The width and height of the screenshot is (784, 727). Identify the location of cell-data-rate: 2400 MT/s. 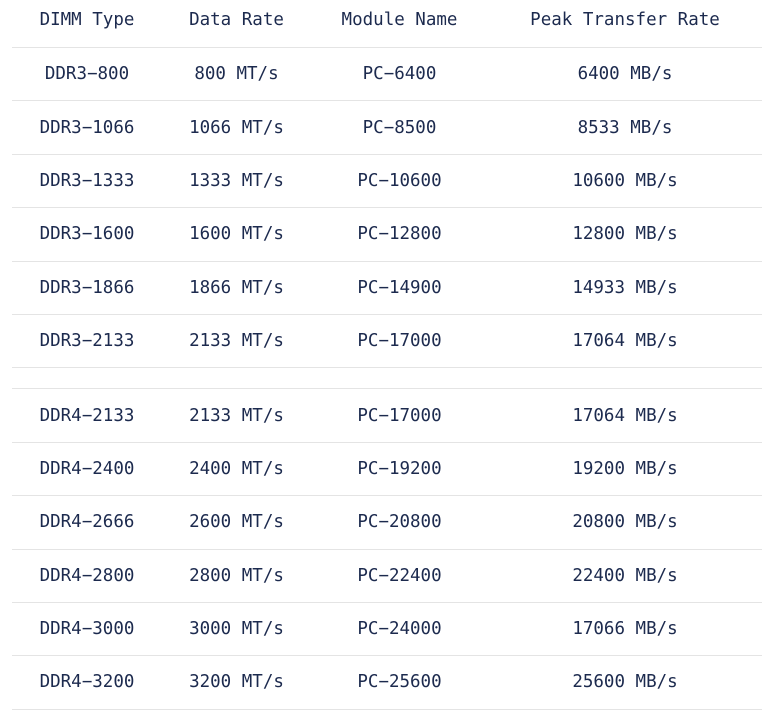
(236, 468).